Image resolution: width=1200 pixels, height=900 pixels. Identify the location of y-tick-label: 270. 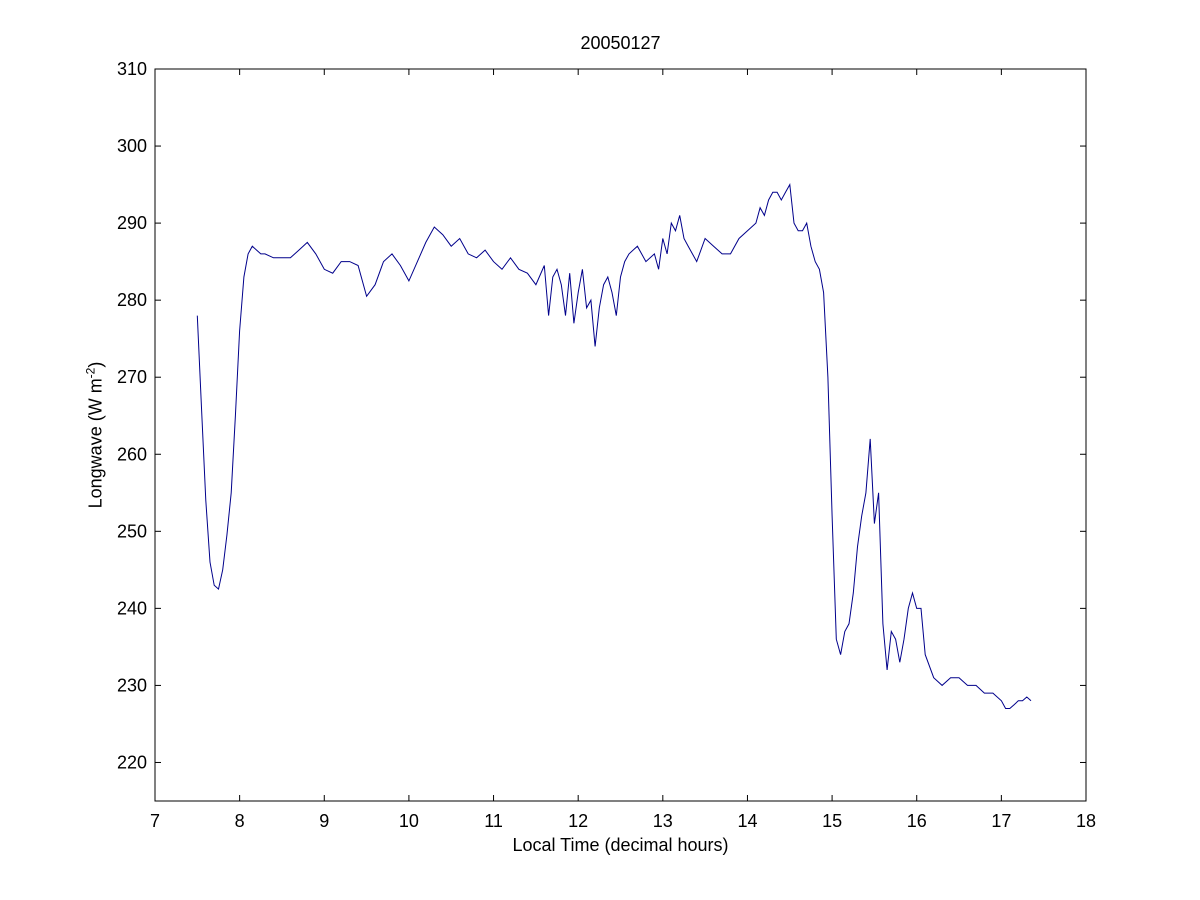
(132, 377).